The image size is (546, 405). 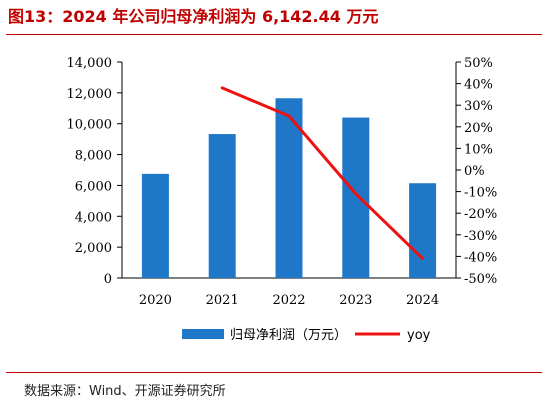 I want to click on y-left-tick-label: 6,000, so click(x=93, y=186).